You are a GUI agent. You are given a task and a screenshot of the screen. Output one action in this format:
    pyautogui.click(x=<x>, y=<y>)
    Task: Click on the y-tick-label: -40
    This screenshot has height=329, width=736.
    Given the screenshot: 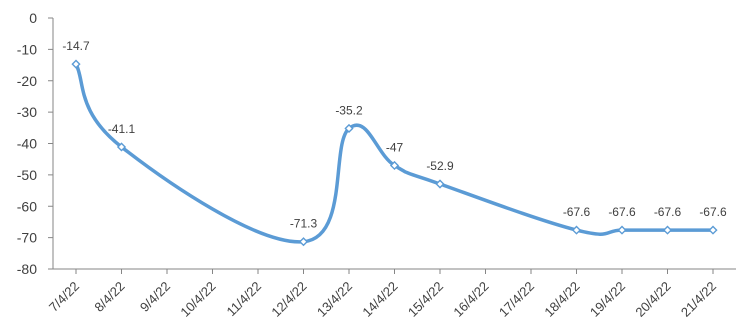 What is the action you would take?
    pyautogui.click(x=27, y=144)
    